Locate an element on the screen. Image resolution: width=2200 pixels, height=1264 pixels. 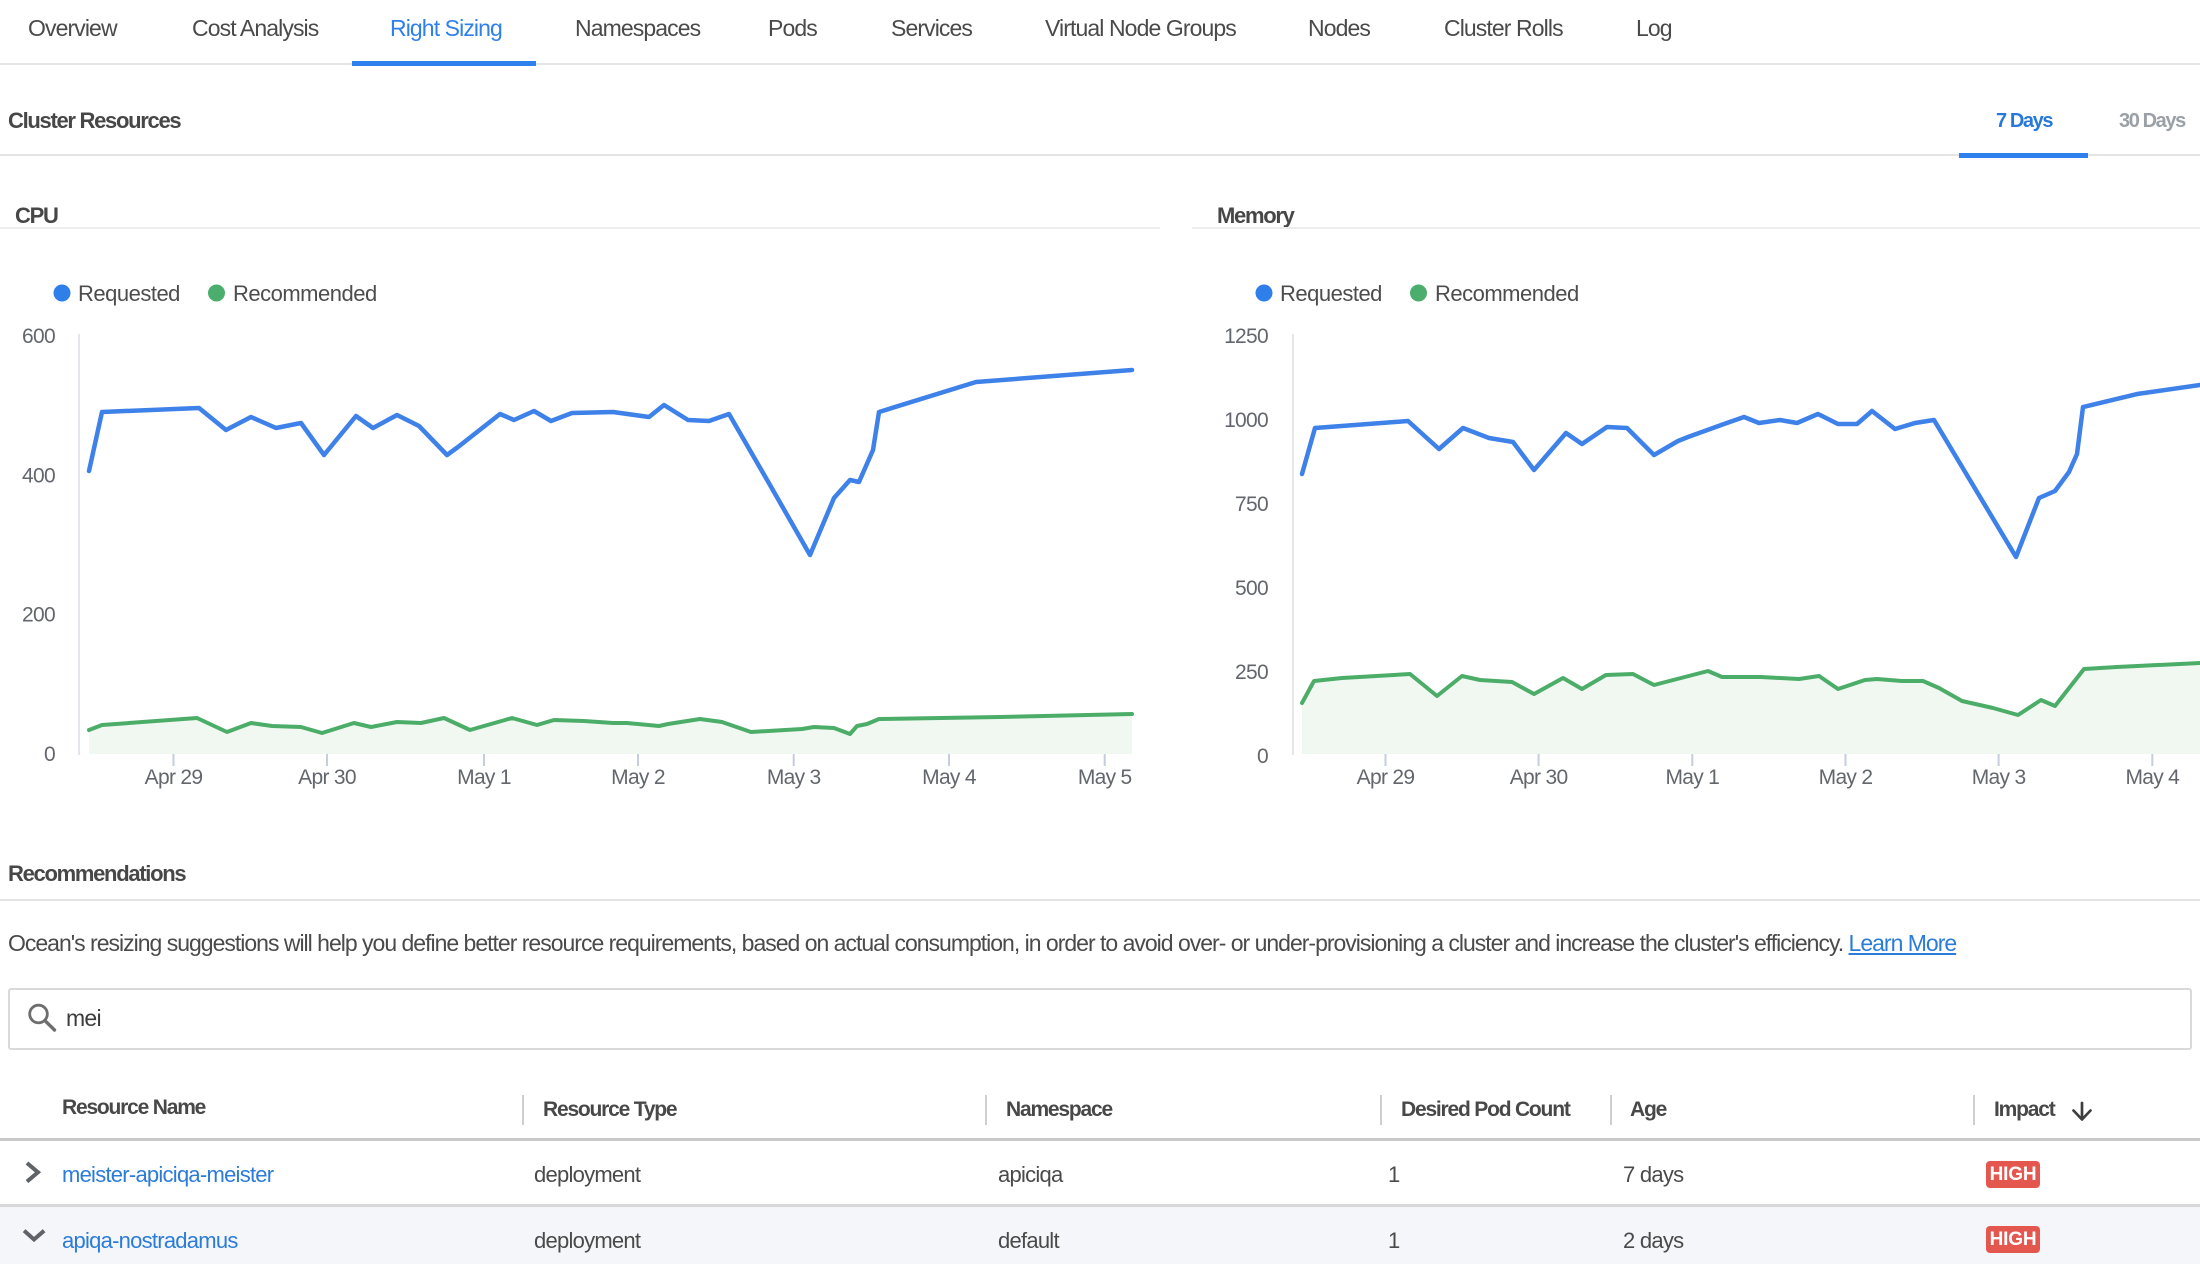
svg-text: 400 is located at coordinates (38, 475).